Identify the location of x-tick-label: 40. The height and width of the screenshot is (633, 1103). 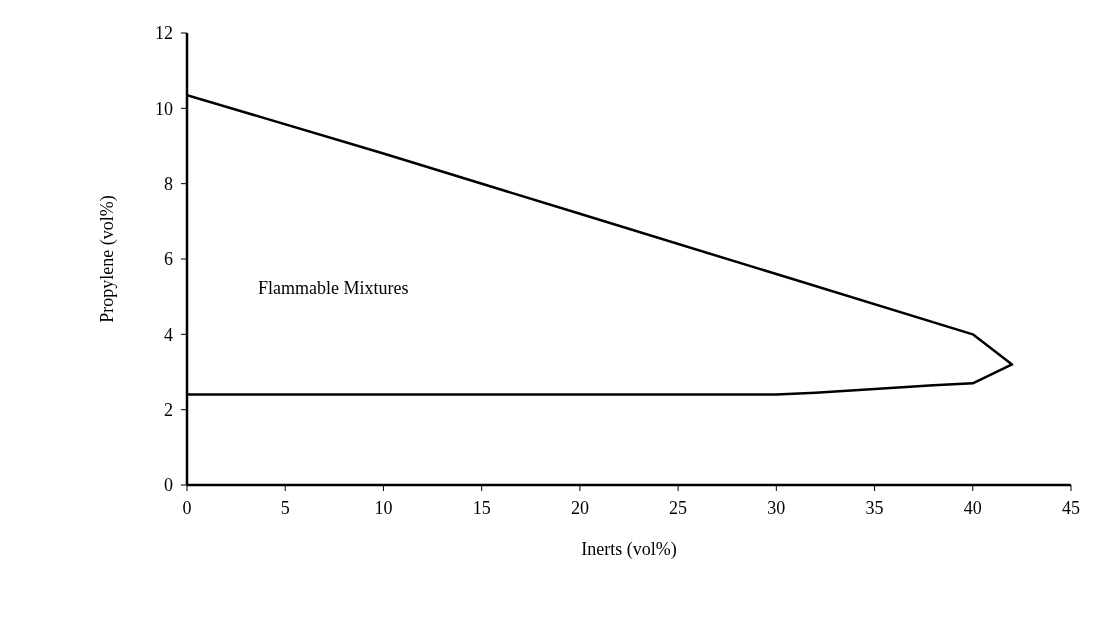
(972, 507).